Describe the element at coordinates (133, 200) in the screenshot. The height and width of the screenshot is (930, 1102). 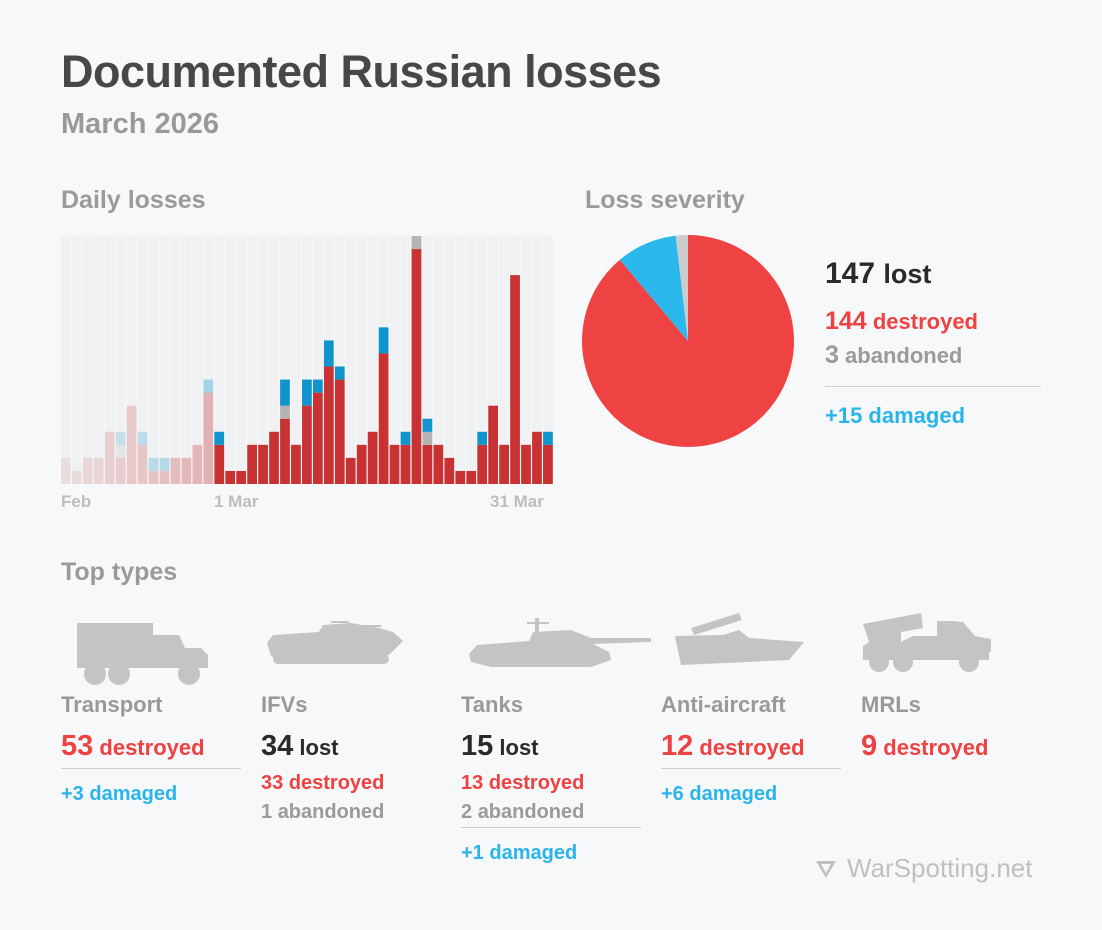
I see `daily-losses-heading: Daily losses` at that location.